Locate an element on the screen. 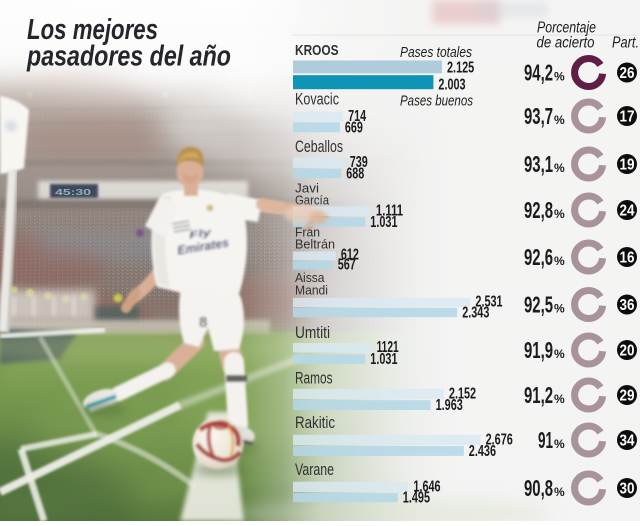 This screenshot has height=526, width=640. svg-text: 93,1 is located at coordinates (538, 164).